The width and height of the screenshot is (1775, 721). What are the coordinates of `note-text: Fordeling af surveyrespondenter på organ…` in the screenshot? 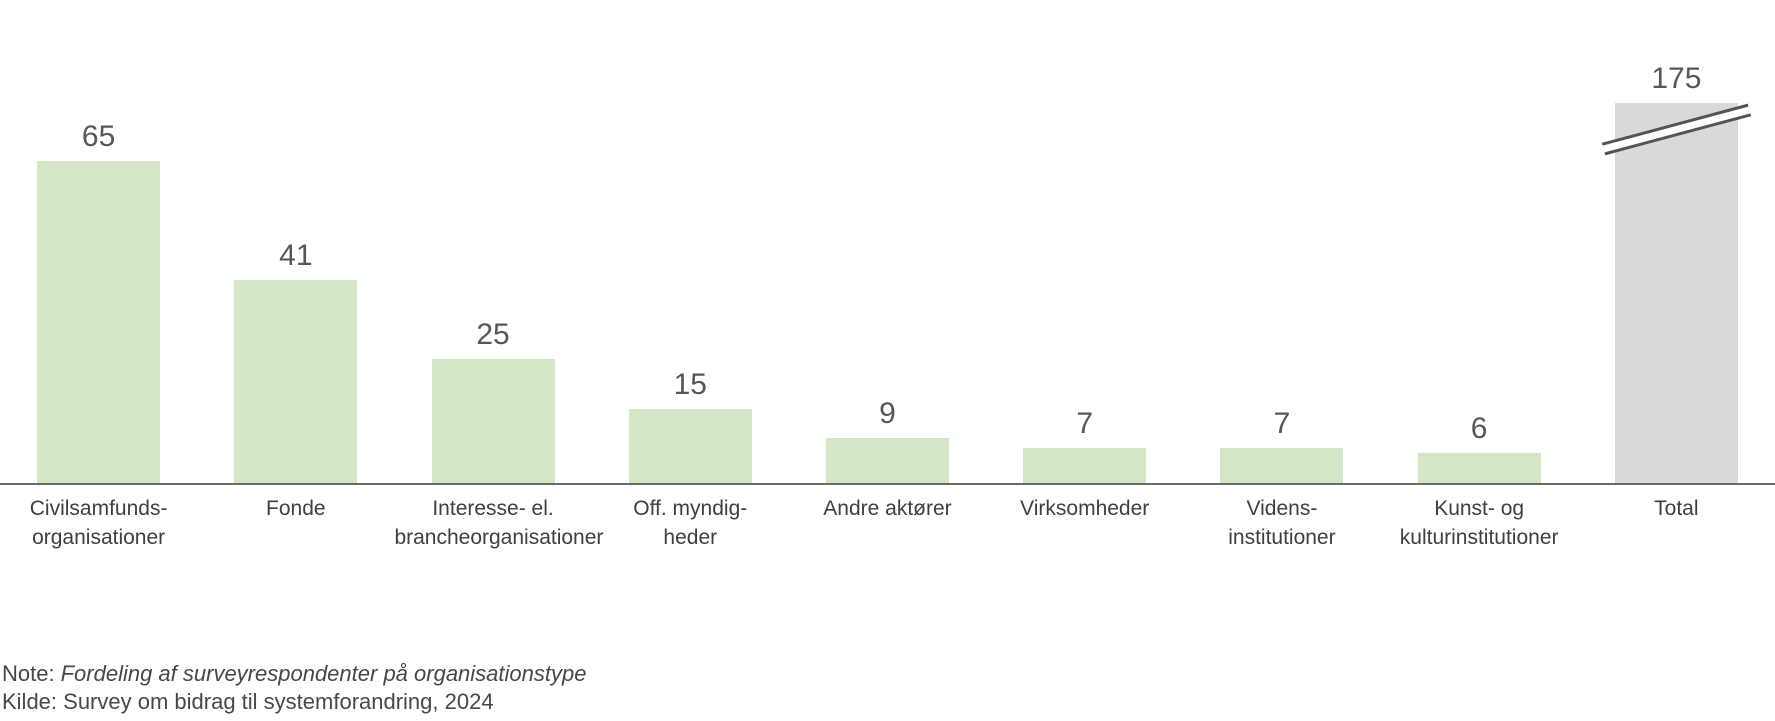 It's located at (323, 673).